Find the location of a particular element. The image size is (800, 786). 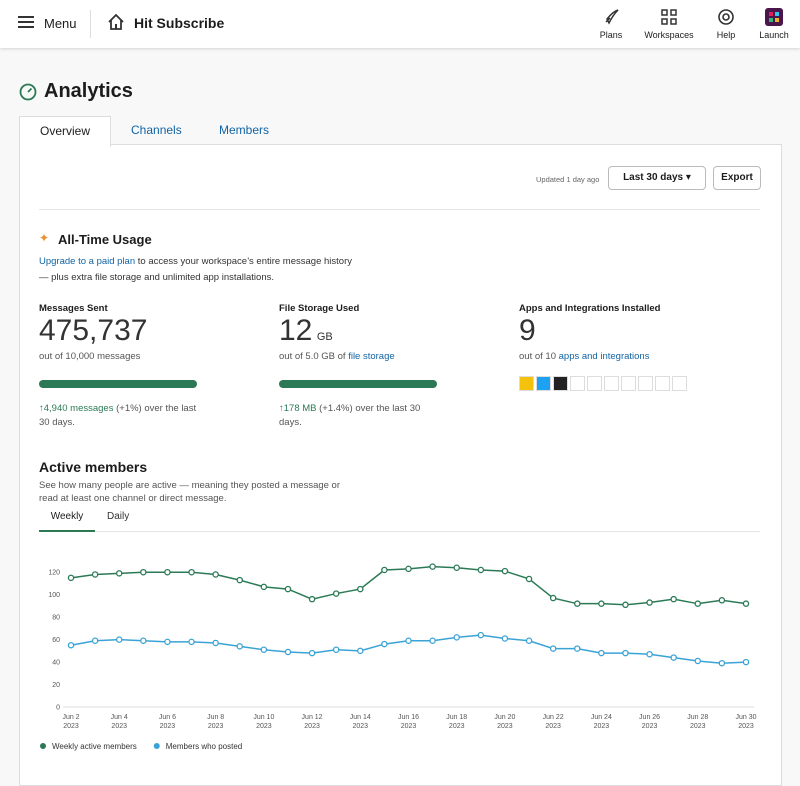

stat-delta: ↑178 MB (+1.4%) over the last 30 days. is located at coordinates (361, 416).